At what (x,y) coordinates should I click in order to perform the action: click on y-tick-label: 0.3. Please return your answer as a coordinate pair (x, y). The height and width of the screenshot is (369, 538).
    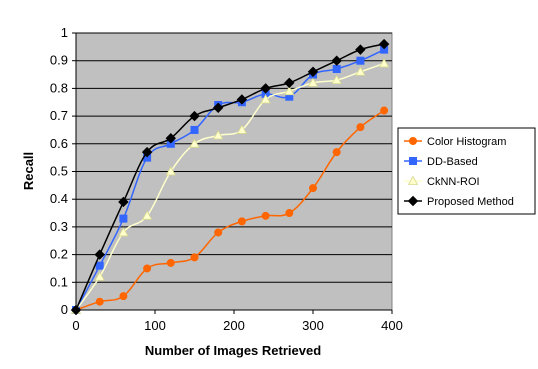
    Looking at the image, I should click on (59, 226).